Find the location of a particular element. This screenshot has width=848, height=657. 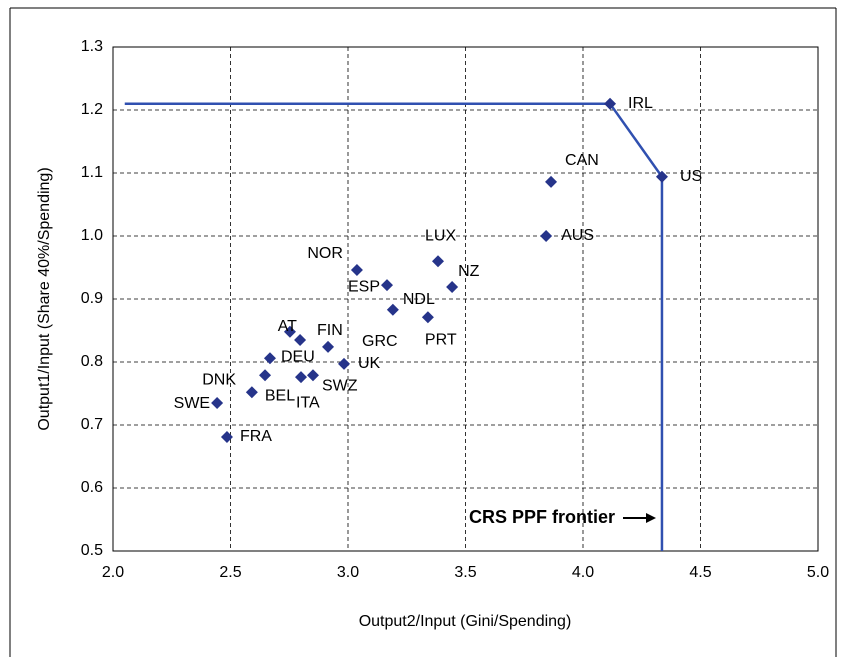

point-label: UK is located at coordinates (369, 363).